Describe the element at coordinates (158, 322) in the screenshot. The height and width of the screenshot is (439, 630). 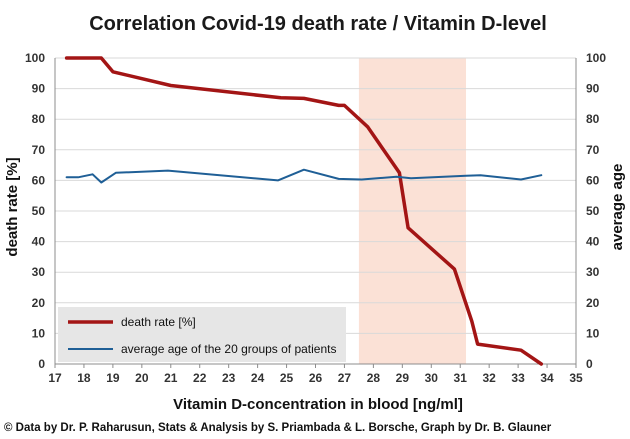
I see `legend-label-0: death rate [%]` at that location.